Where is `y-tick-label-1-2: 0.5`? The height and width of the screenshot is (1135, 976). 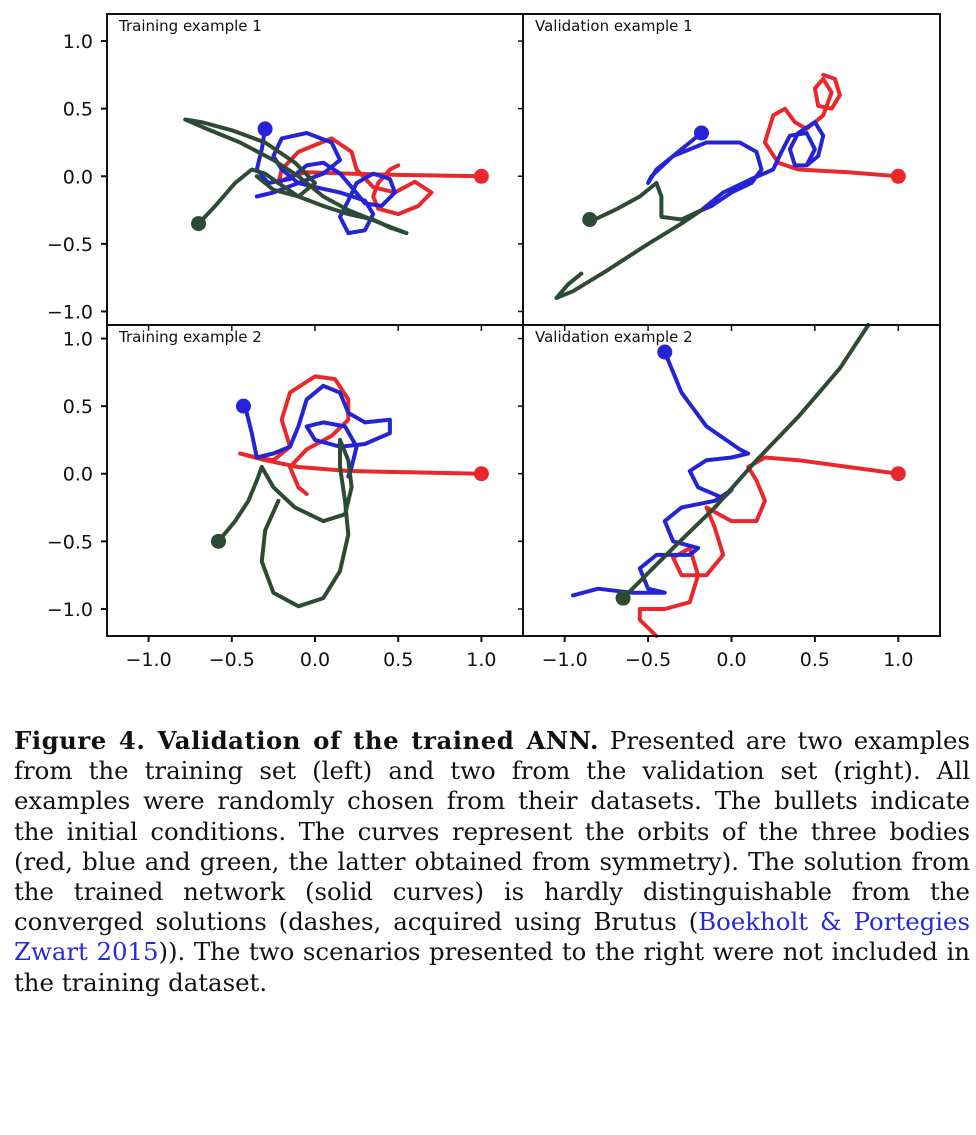 y-tick-label-1-2: 0.5 is located at coordinates (78, 110).